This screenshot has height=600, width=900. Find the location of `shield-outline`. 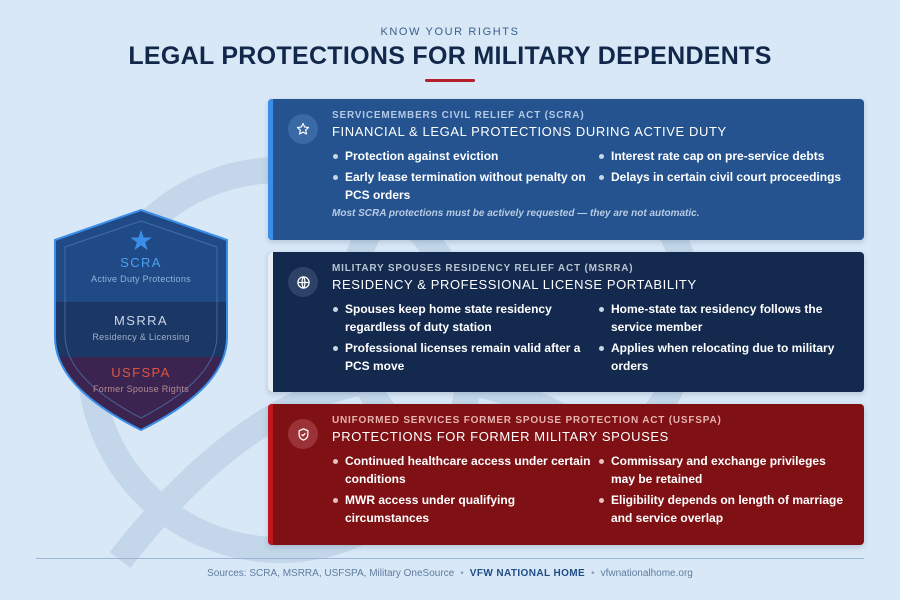

shield-outline is located at coordinates (141, 320).